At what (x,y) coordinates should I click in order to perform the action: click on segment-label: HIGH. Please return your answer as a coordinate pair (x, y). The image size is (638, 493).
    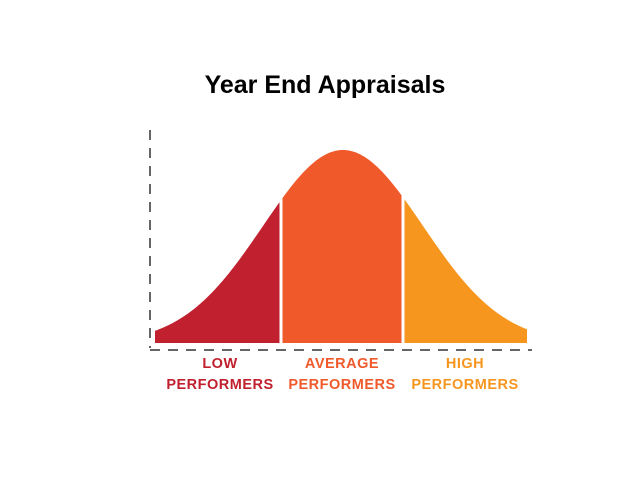
    Looking at the image, I should click on (465, 364).